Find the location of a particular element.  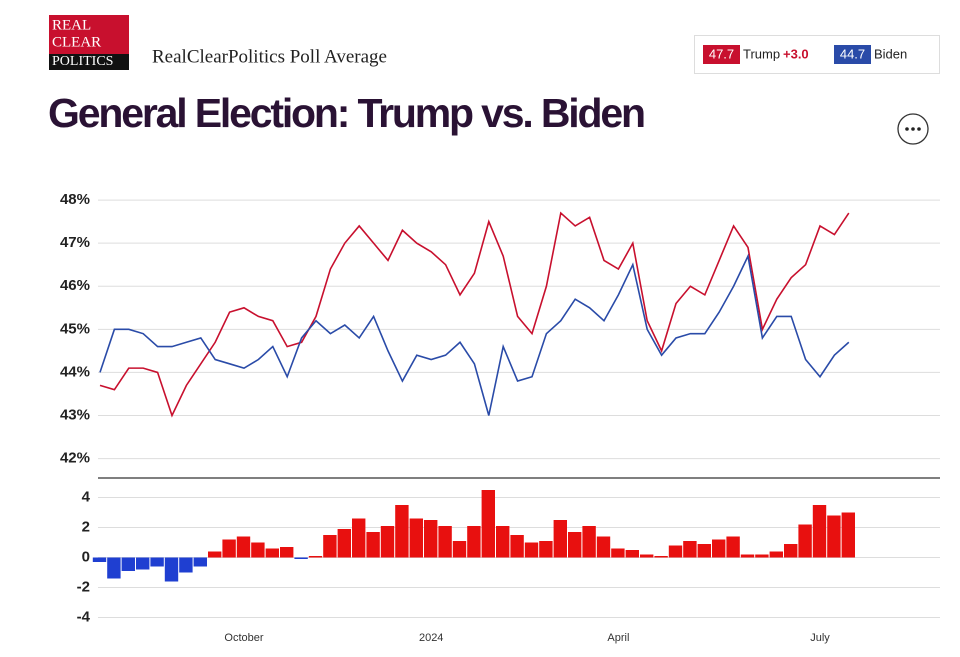

x-tick-label: July is located at coordinates (820, 638).